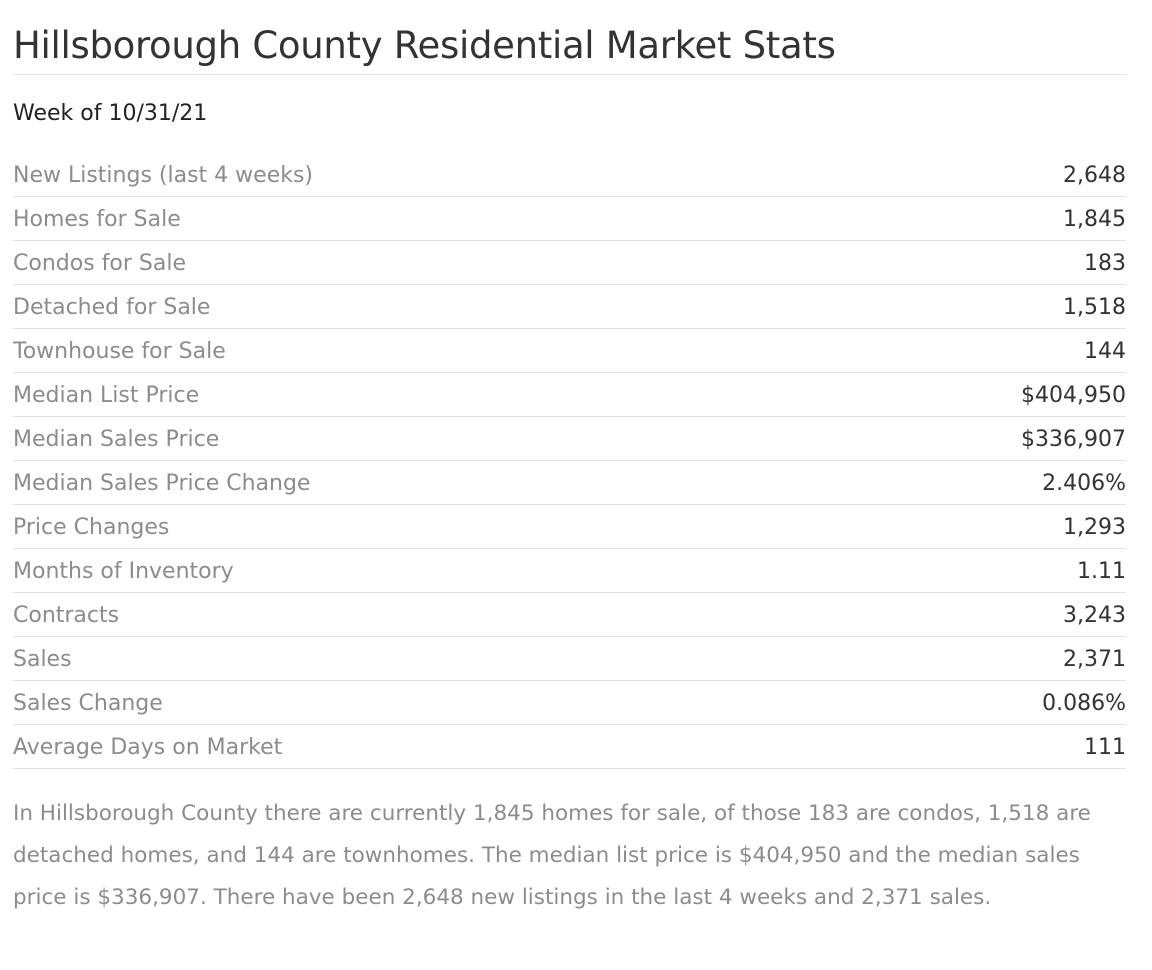  What do you see at coordinates (569, 483) in the screenshot?
I see `stats-row-median-sales-price-change: Median Sales Price Change 2.406%` at bounding box center [569, 483].